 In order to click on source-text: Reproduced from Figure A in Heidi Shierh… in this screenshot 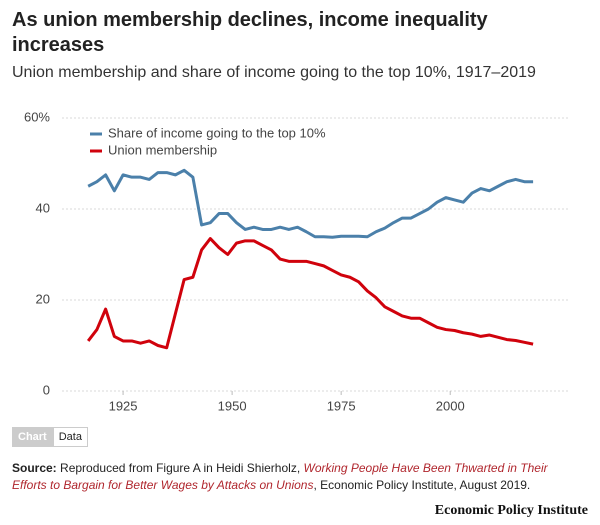, I will do `click(180, 468)`.